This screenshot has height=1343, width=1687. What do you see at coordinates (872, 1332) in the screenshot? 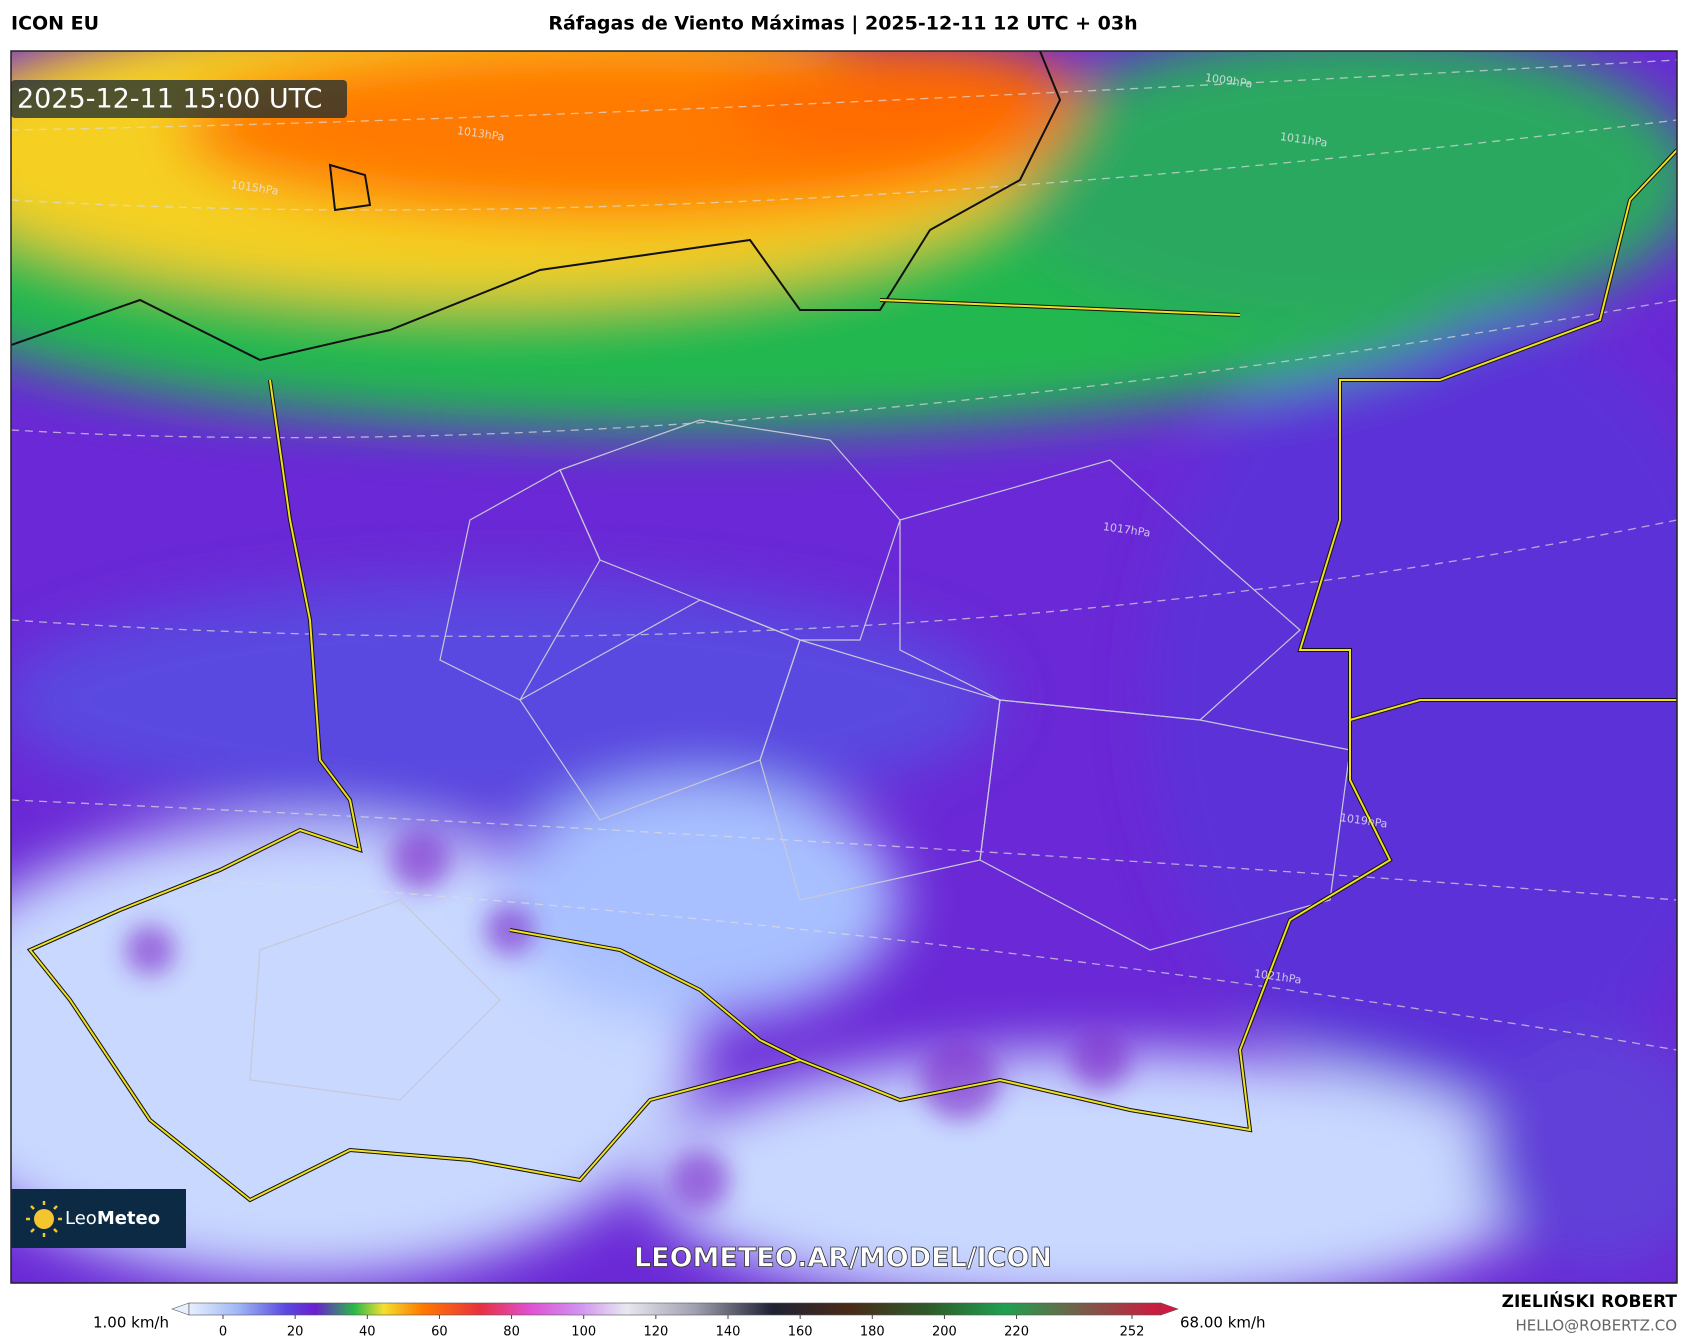
I see `colorbar-tick-label: 180` at bounding box center [872, 1332].